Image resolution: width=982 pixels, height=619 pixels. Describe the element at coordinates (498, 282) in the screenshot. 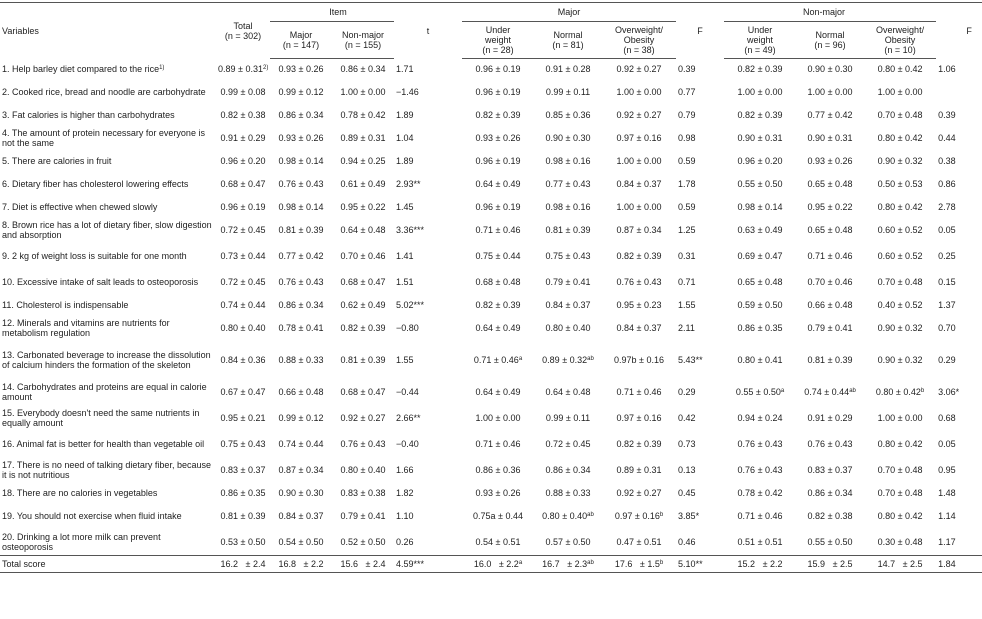

I see `cell-mu: 0.68 ± 0.48` at that location.